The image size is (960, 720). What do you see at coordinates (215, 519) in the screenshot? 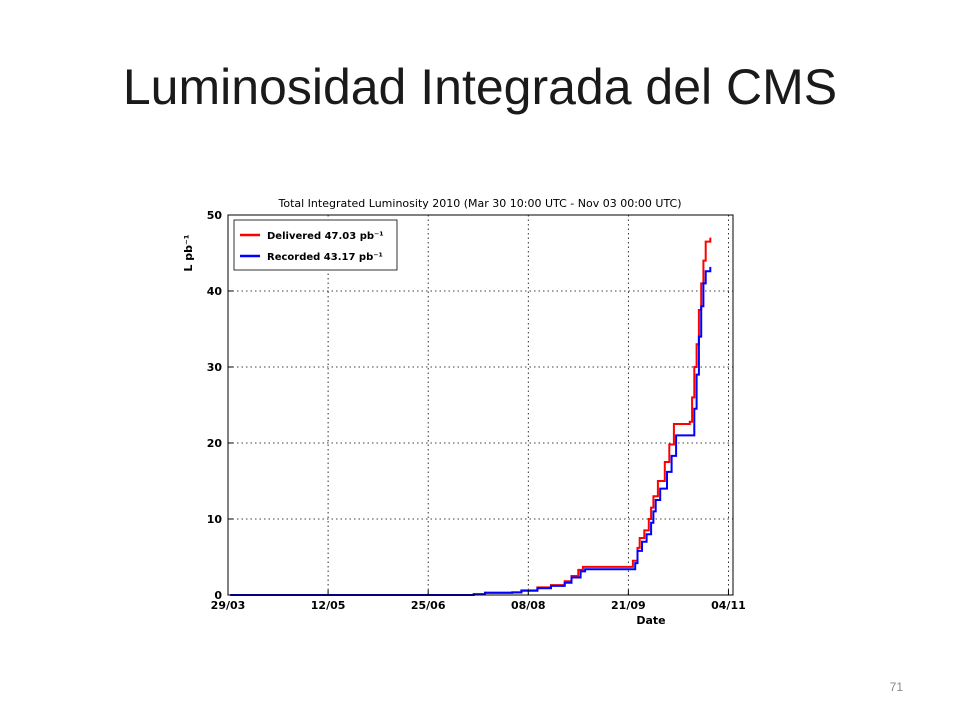
I see `y-tick-label: 10` at bounding box center [215, 519].